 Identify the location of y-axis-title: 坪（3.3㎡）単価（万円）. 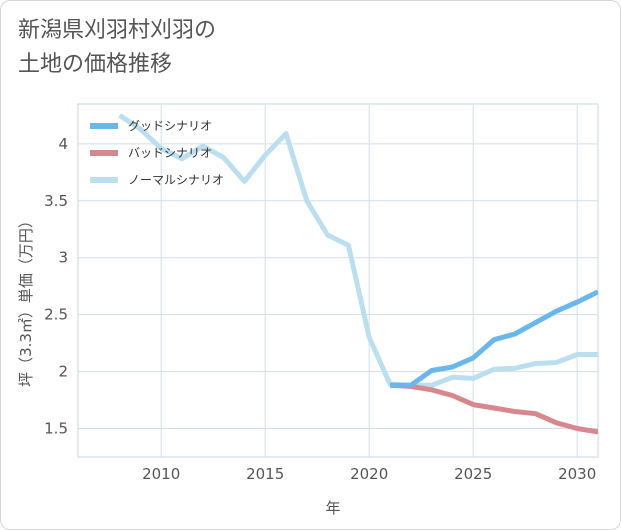
(26, 300).